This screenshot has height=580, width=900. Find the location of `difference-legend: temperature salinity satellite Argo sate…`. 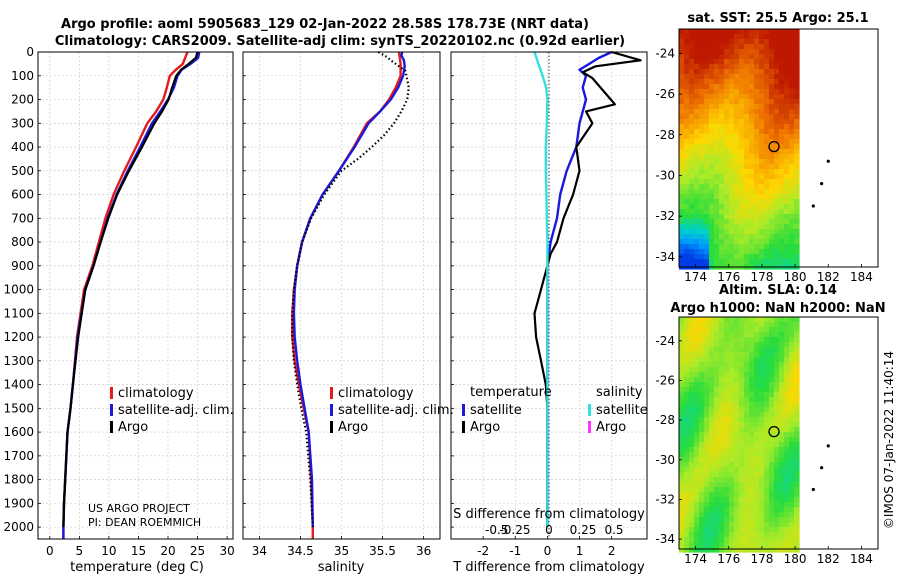

difference-legend: temperature salinity satellite Argo sate… is located at coordinates (555, 410).